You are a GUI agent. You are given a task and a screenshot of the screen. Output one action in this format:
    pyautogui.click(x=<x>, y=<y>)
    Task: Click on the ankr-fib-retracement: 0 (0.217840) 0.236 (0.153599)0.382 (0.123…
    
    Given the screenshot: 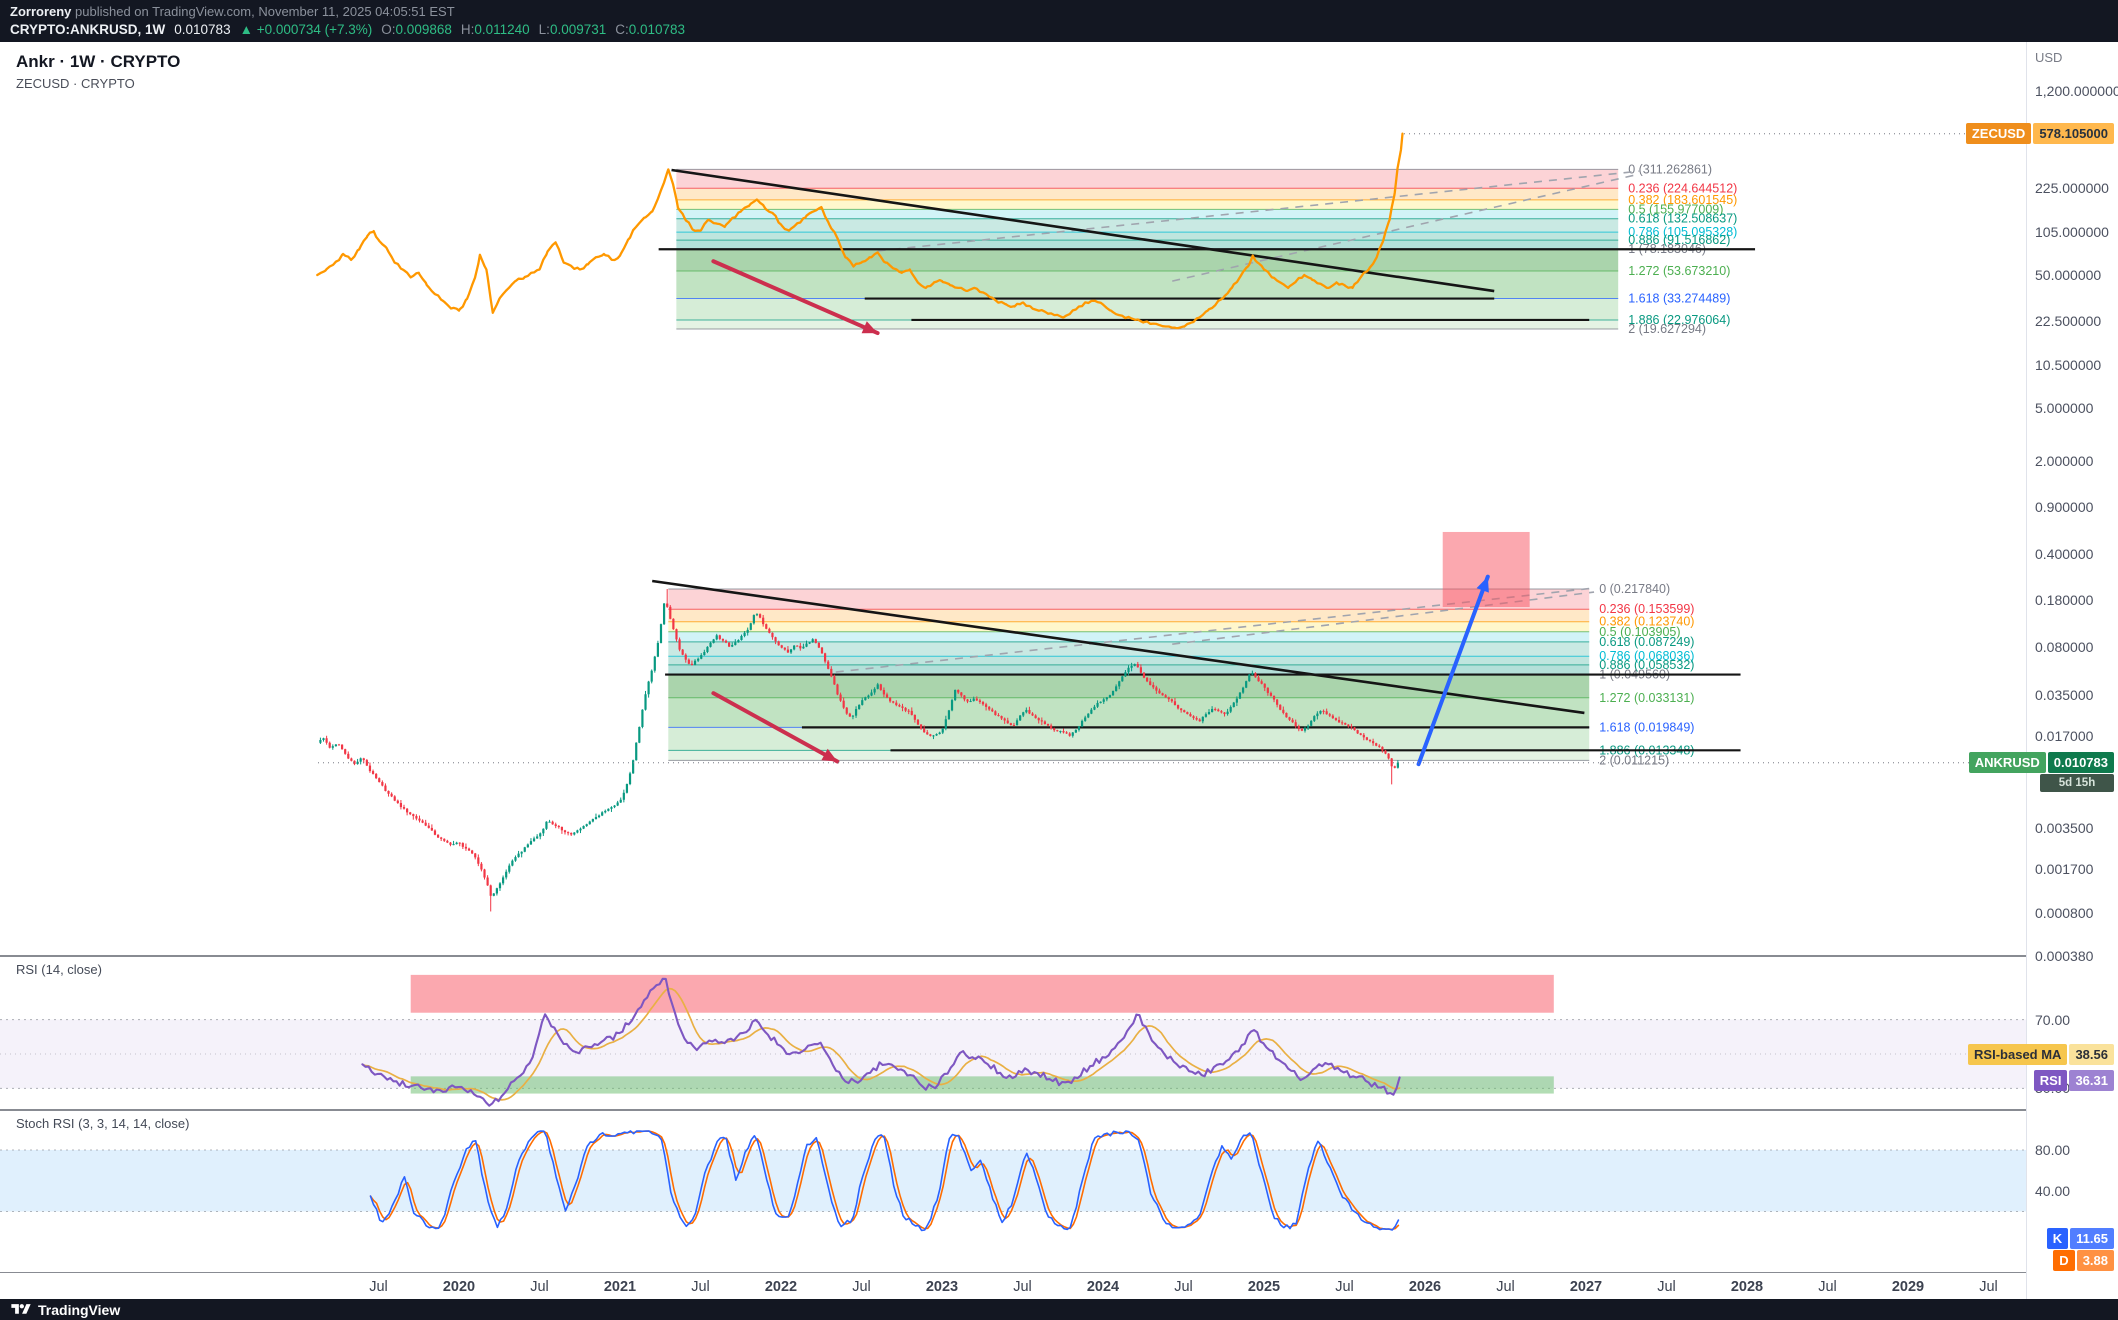 What is the action you would take?
    pyautogui.click(x=1181, y=674)
    